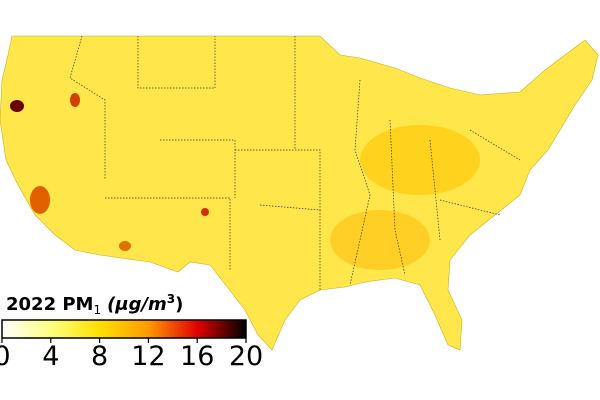  What do you see at coordinates (99, 356) in the screenshot?
I see `tick-label: 8` at bounding box center [99, 356].